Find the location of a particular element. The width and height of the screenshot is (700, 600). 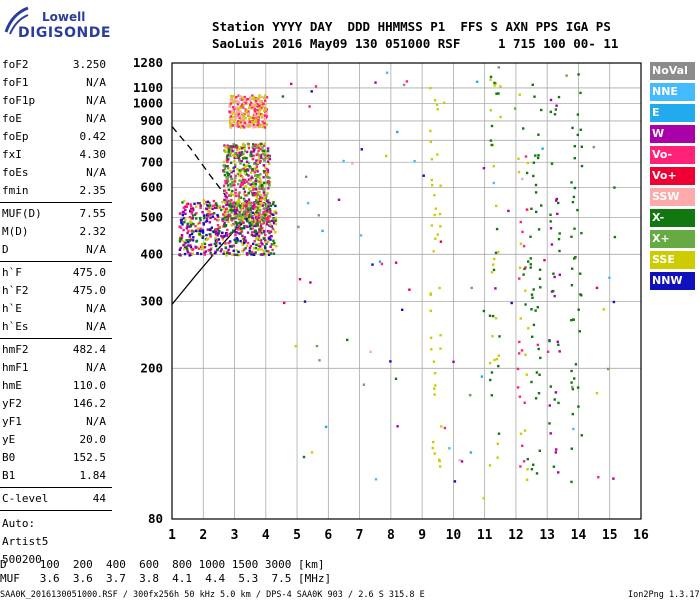

x-tick-label: 4 is located at coordinates (266, 535).